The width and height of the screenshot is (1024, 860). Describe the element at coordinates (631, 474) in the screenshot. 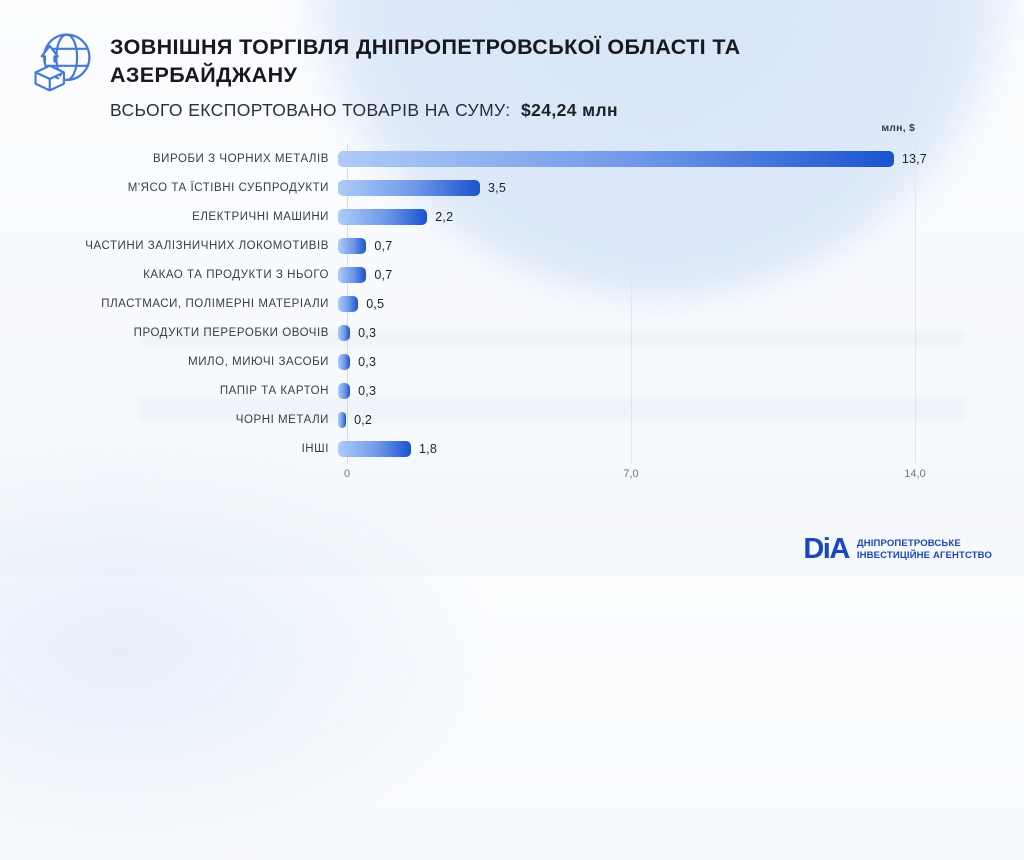

I see `x-tick-label: 7,0` at that location.